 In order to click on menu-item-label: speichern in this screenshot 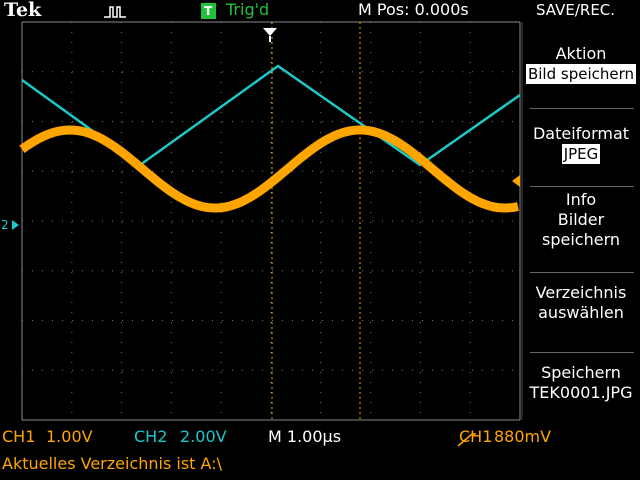, I will do `click(581, 239)`.